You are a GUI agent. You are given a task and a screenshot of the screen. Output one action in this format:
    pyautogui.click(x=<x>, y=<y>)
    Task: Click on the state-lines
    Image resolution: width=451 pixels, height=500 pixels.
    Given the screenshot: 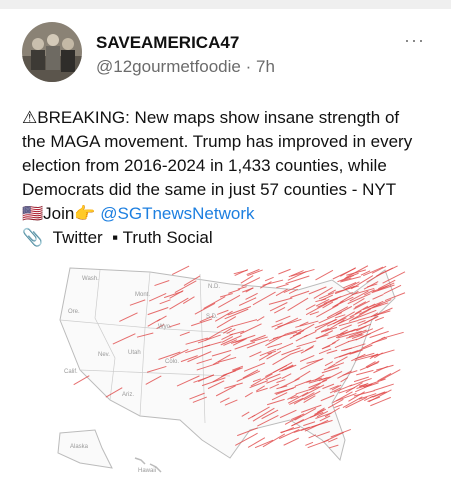 What is the action you would take?
    pyautogui.click(x=145, y=326)
    